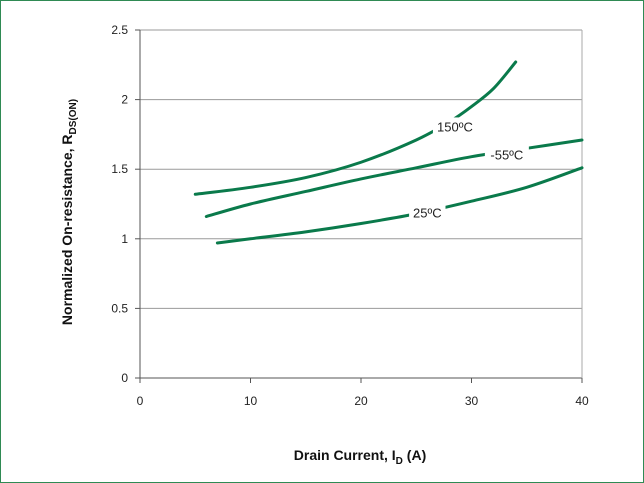 This screenshot has width=644, height=483. I want to click on x-tick-label: 0, so click(140, 401).